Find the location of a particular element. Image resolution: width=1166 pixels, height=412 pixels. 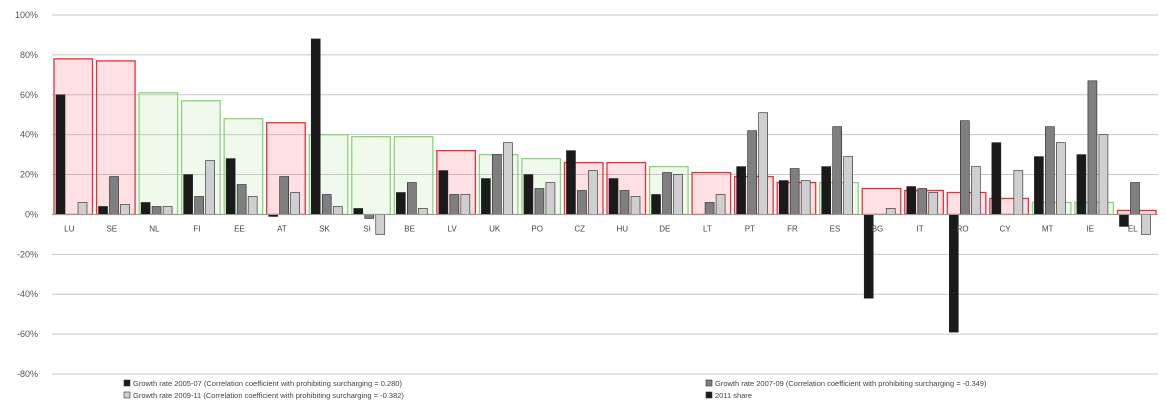

bar-2-it is located at coordinates (922, 201).